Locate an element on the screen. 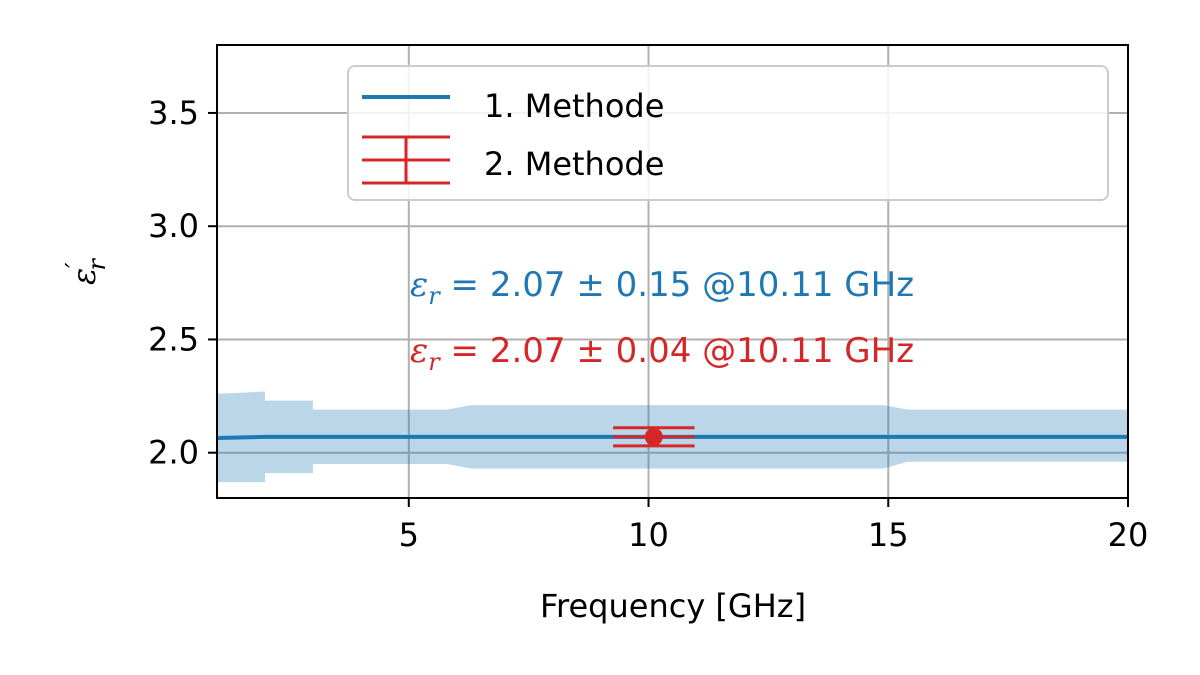 This screenshot has height=675, width=1200. x-tick-label: 15 is located at coordinates (888, 535).